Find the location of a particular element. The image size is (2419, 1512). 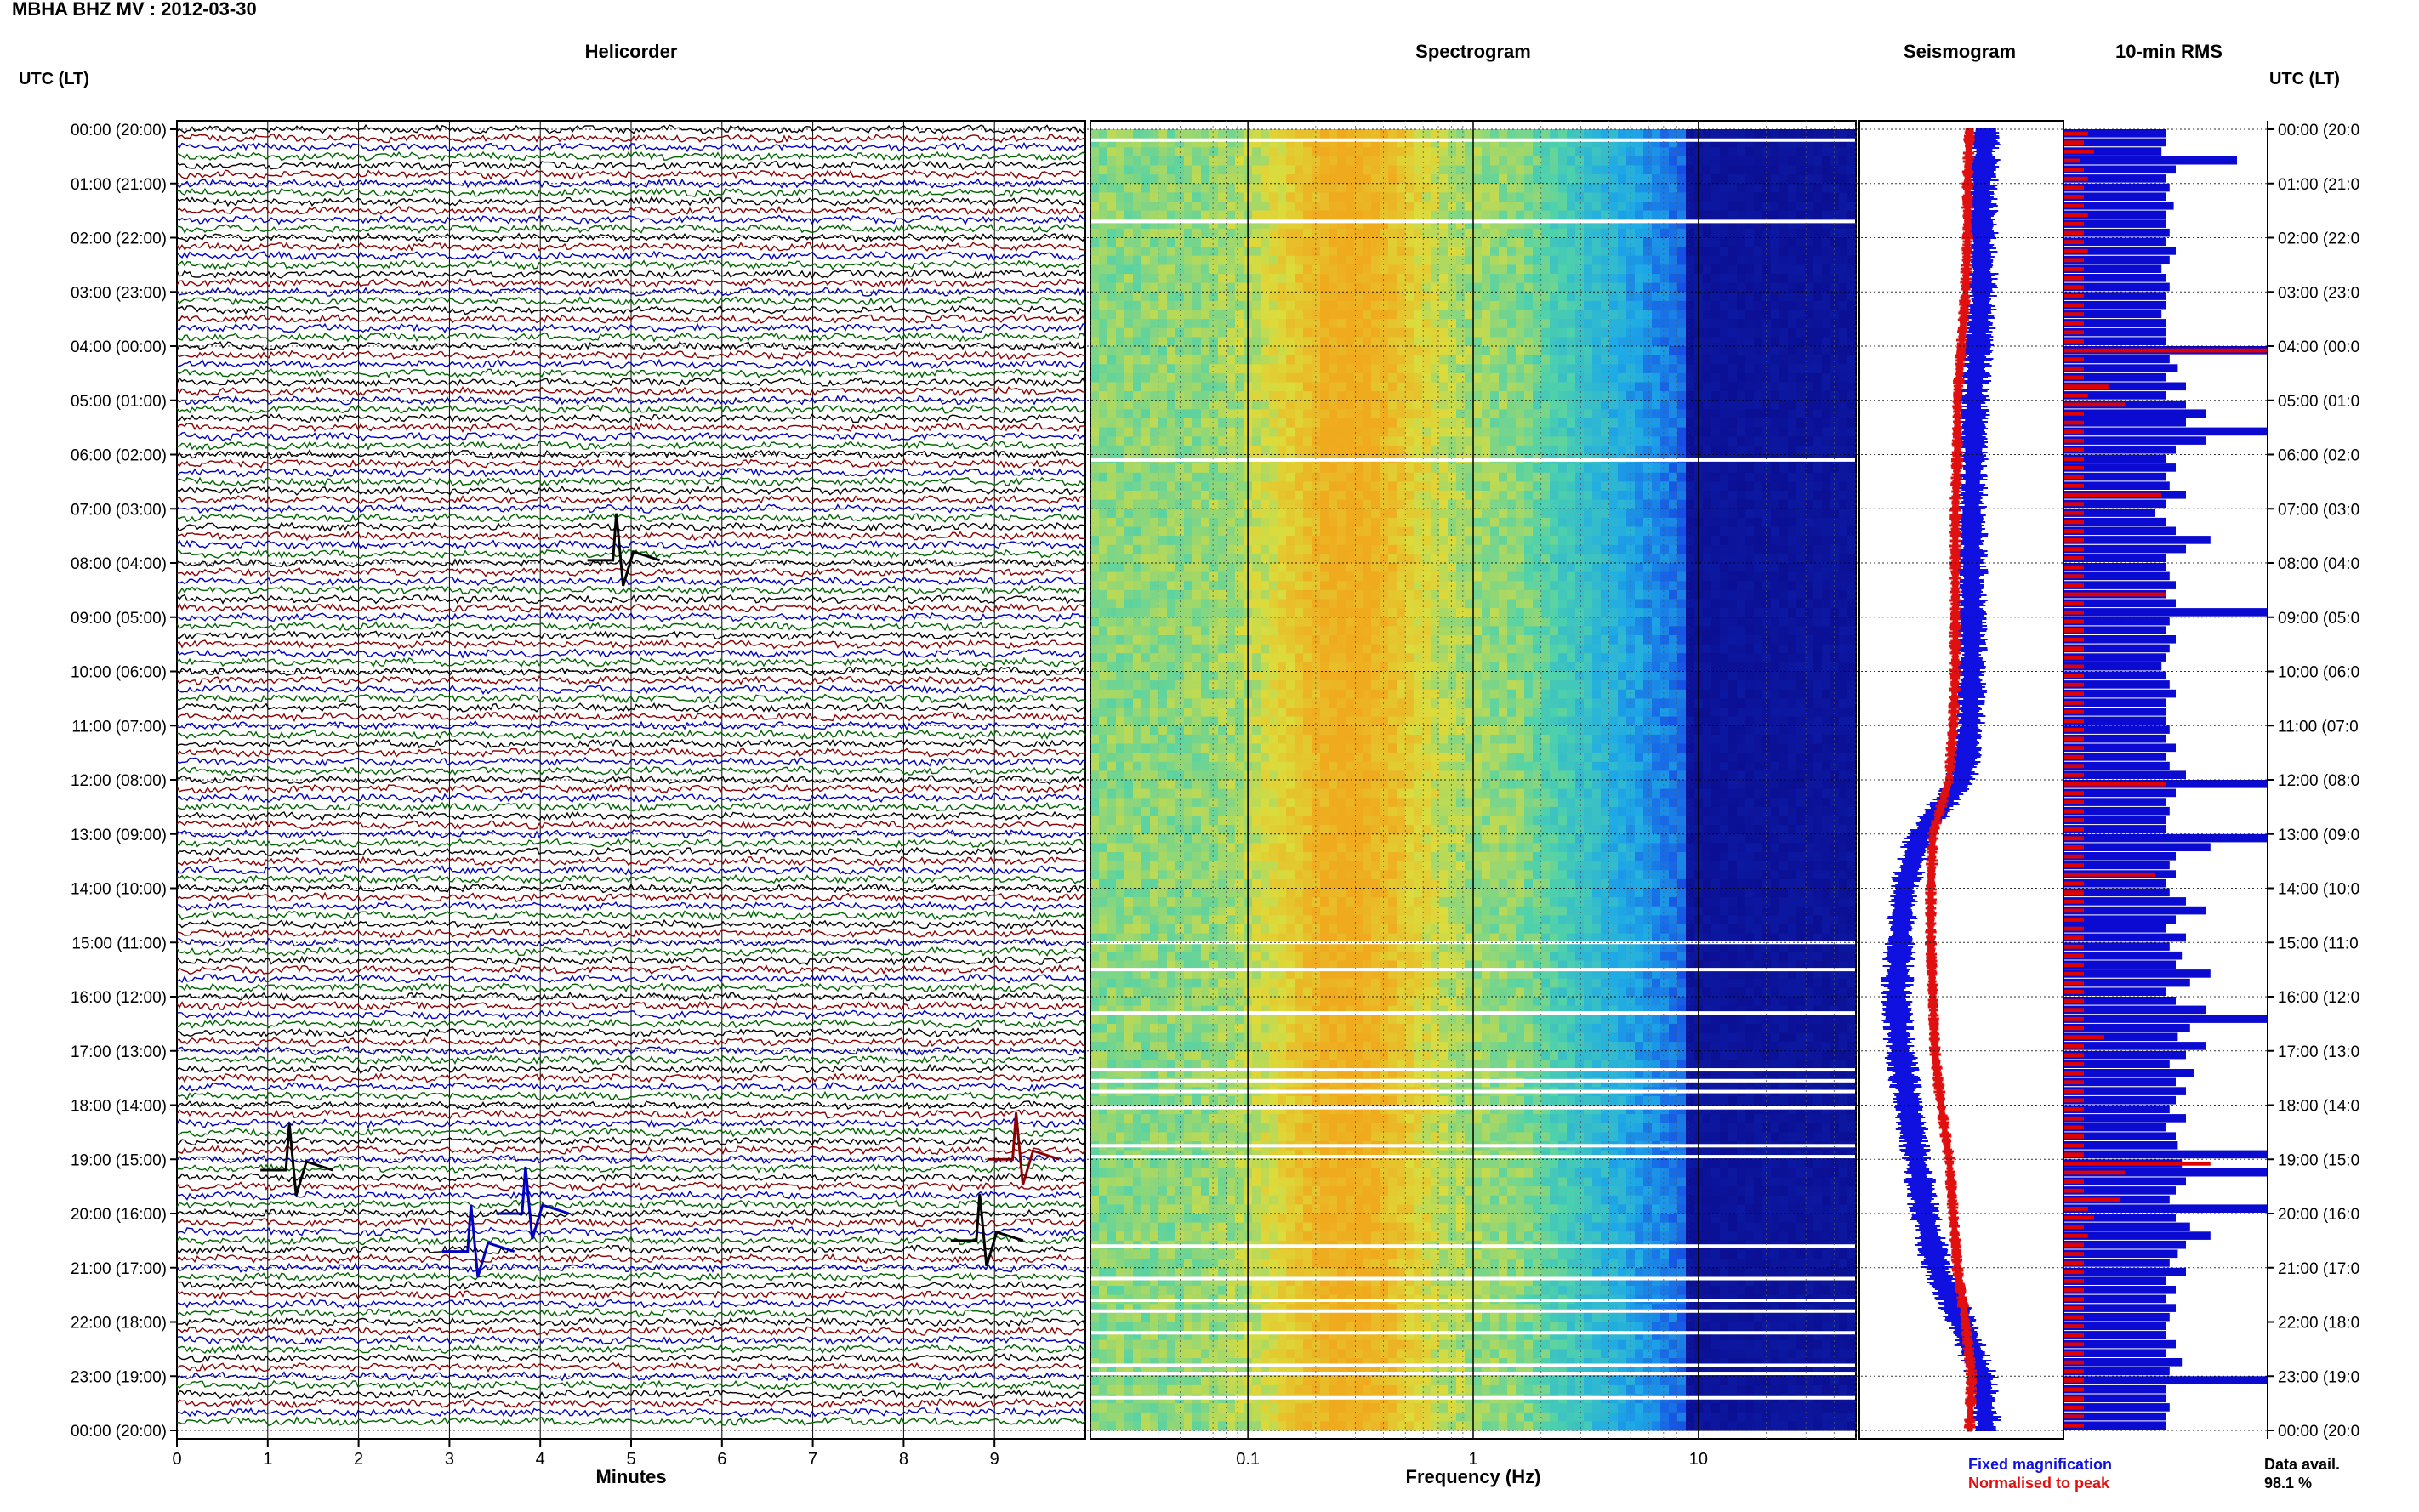

minute-tick-label: 6 is located at coordinates (721, 1459).